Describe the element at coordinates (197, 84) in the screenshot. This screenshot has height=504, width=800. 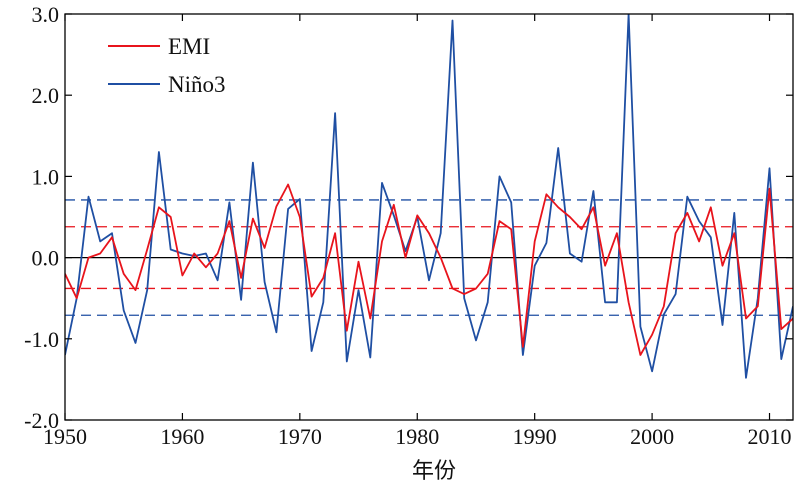
I see `legend-nino3-label: Niño3` at that location.